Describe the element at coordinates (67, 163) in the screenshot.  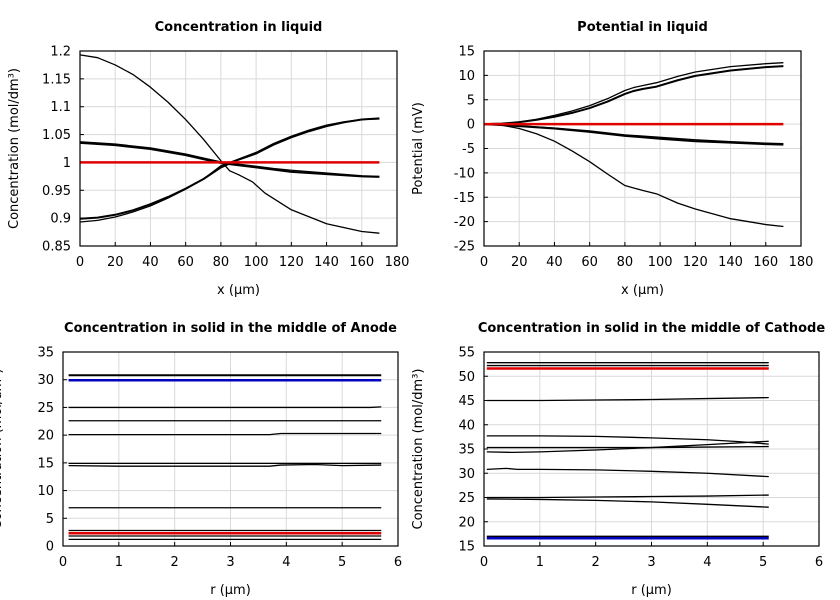
I see `y-tick-label: 1` at that location.